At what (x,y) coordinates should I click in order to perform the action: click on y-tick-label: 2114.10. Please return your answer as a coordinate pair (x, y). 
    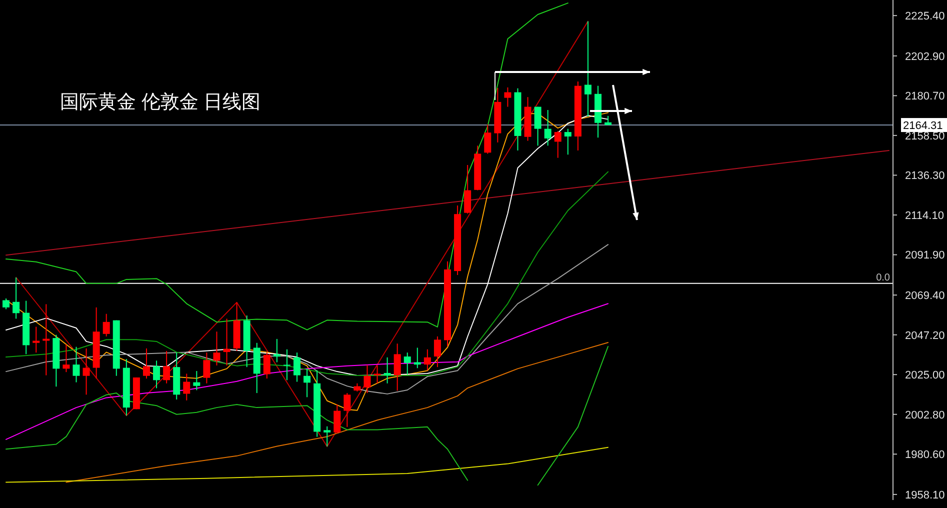
    Looking at the image, I should click on (924, 216).